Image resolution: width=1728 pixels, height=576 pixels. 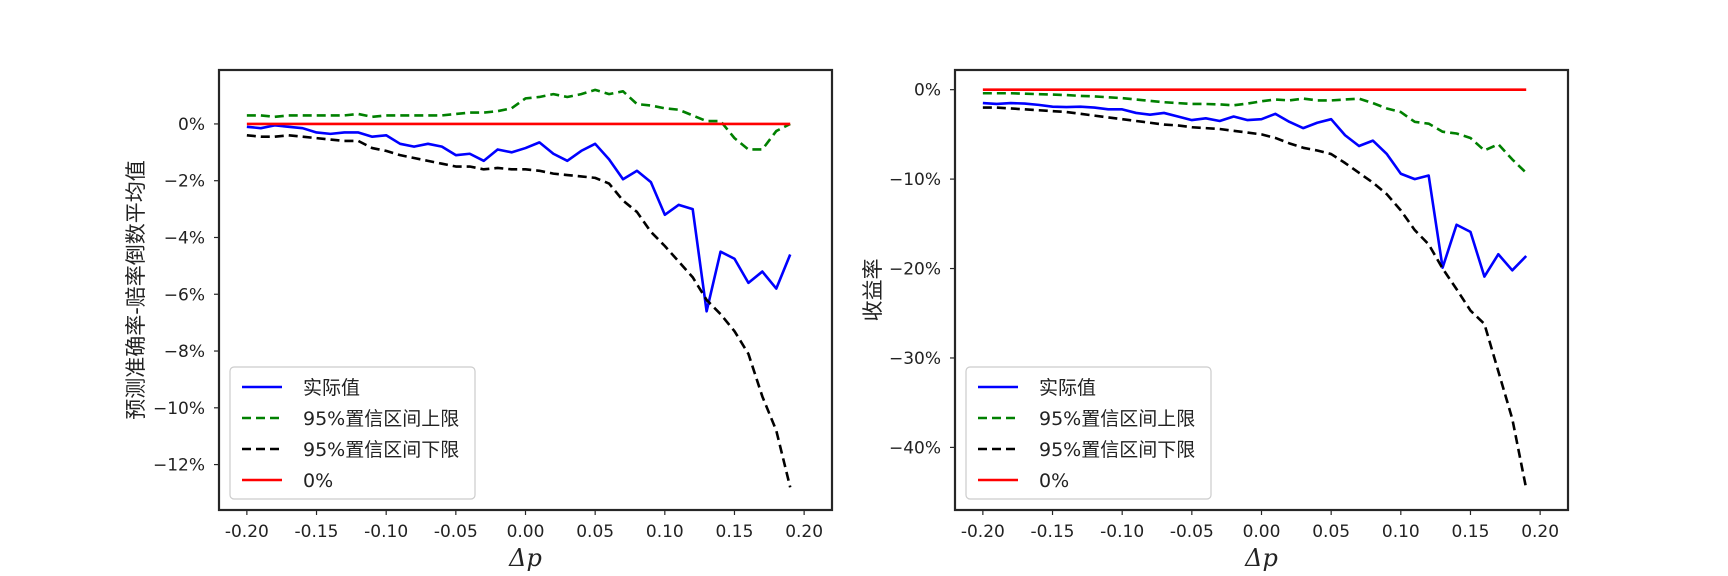 I want to click on y-tick-label: −4%, so click(x=184, y=238).